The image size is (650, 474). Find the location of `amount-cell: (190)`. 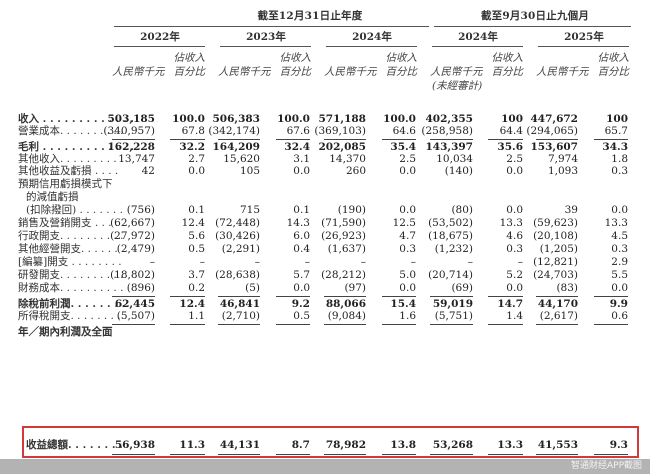

amount-cell: (190) is located at coordinates (351, 210).